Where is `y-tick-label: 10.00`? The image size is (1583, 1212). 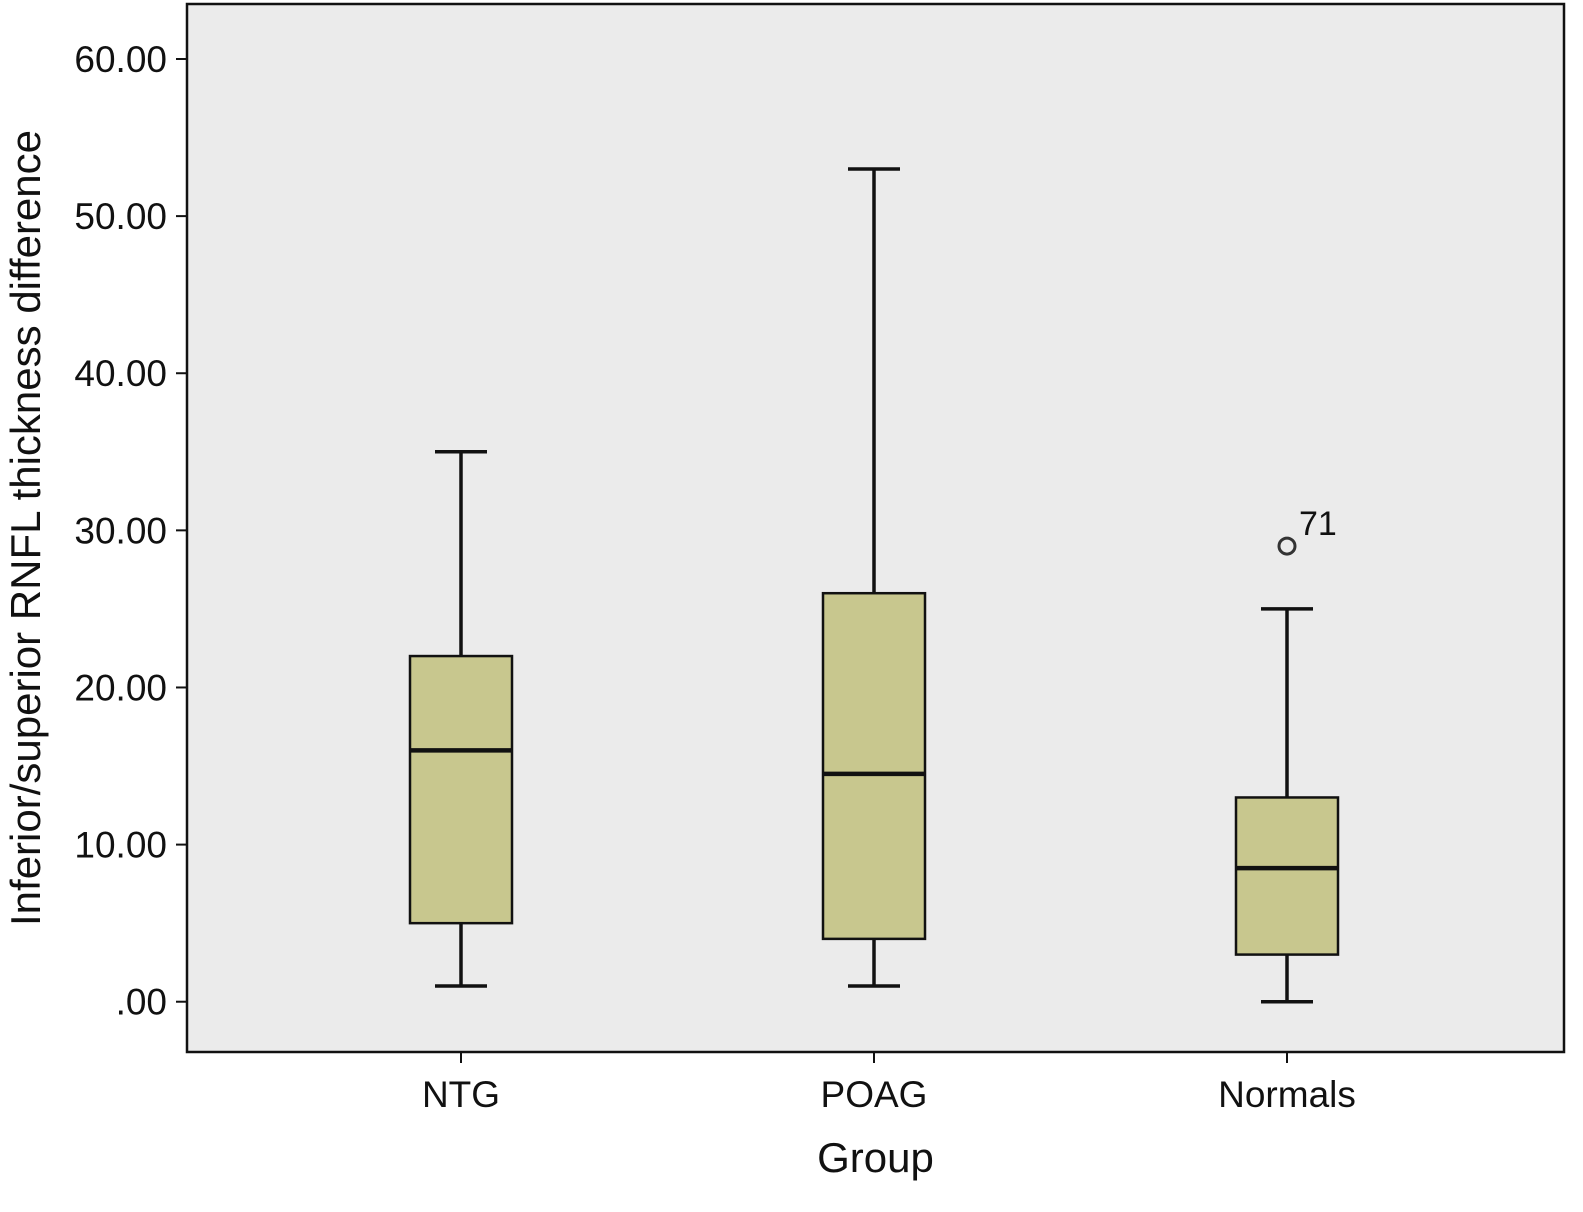 y-tick-label: 10.00 is located at coordinates (120, 845).